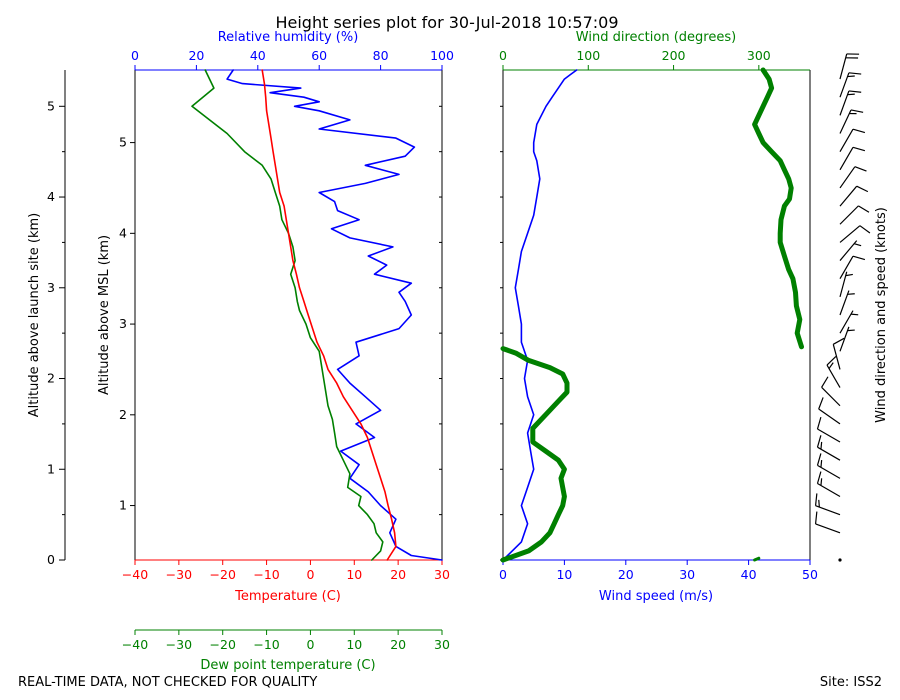 The height and width of the screenshot is (700, 900). I want to click on dew-tick-label: 10, so click(354, 644).